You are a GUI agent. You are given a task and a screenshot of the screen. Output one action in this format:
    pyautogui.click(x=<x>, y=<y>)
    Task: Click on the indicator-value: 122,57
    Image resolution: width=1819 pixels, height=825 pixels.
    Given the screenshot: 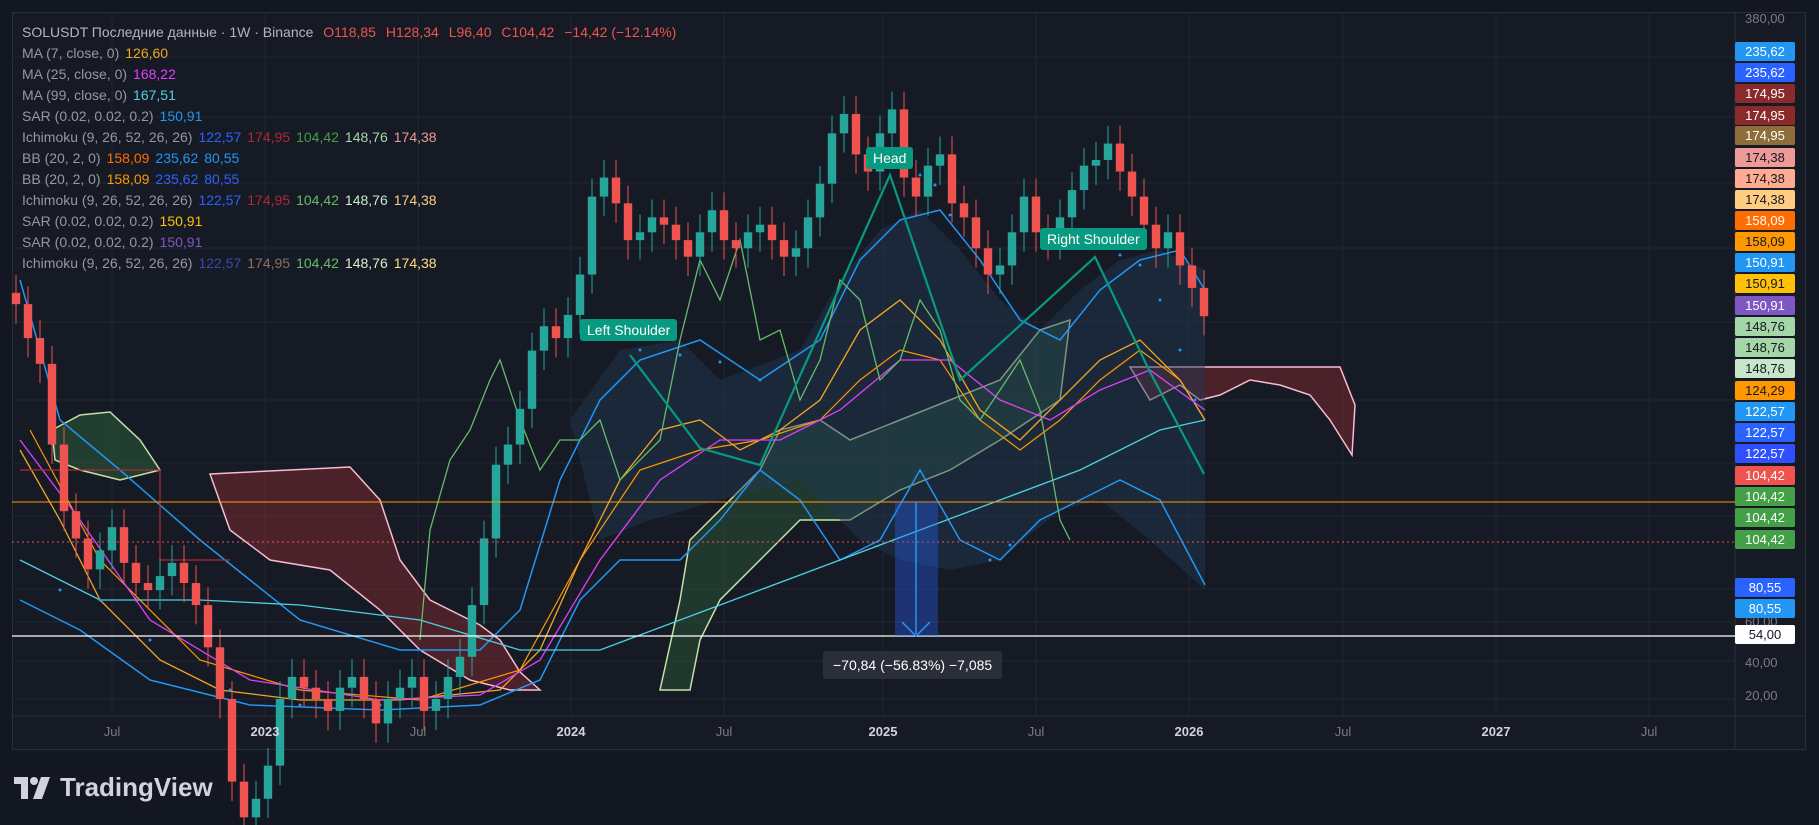 What is the action you would take?
    pyautogui.click(x=220, y=200)
    